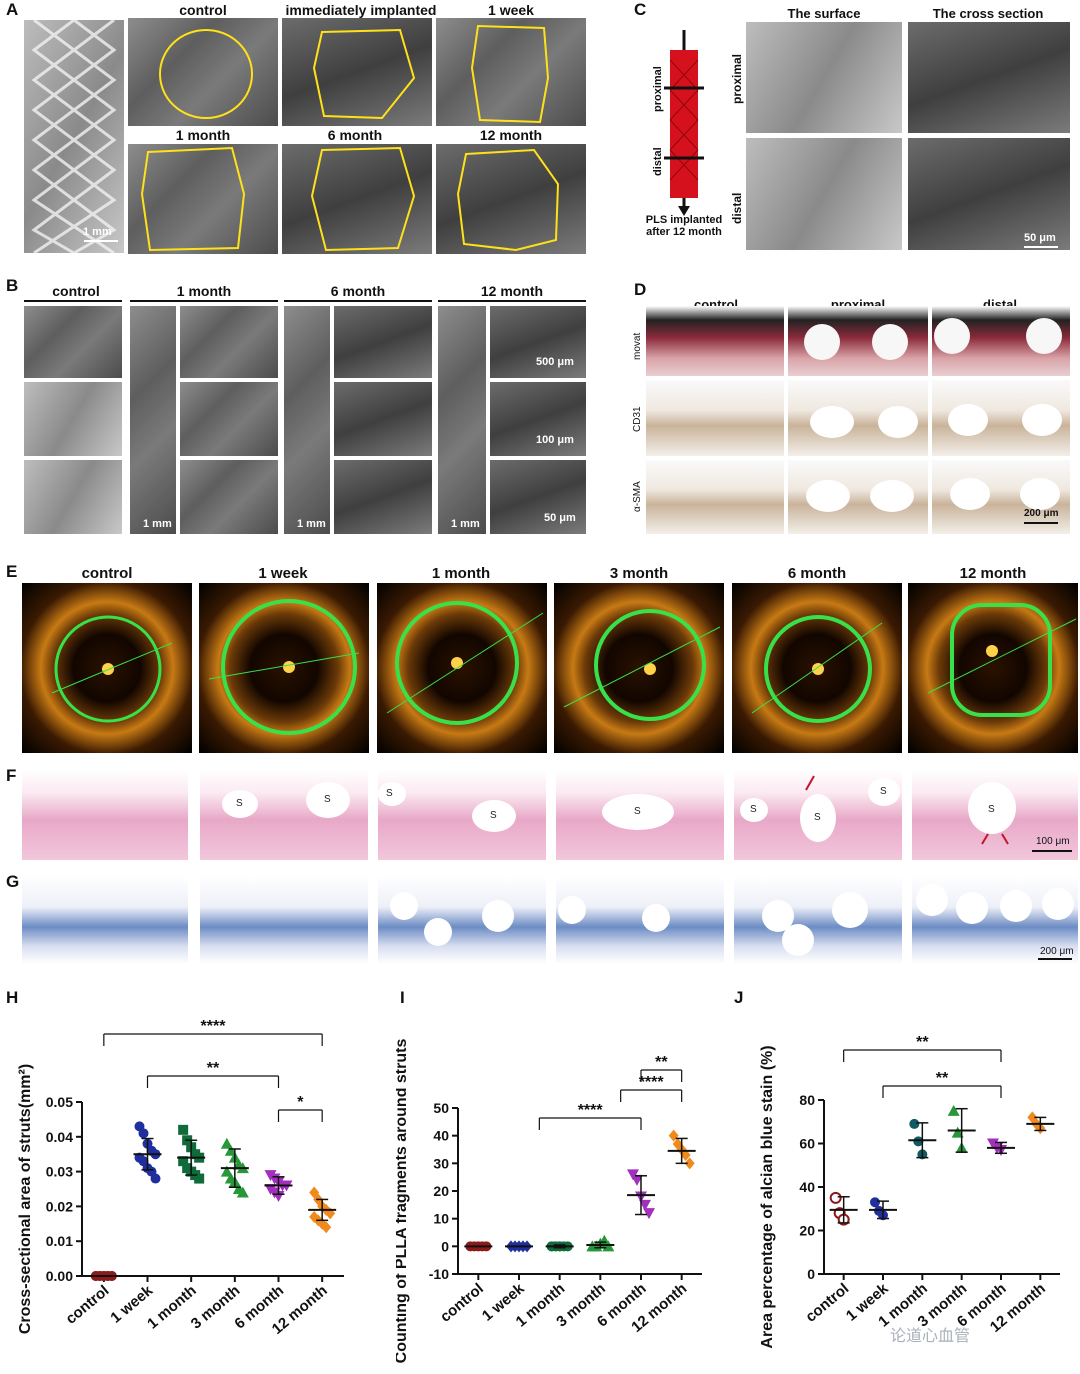 This screenshot has height=1374, width=1080. What do you see at coordinates (858, 418) in the screenshot?
I see `cd31-proximal` at bounding box center [858, 418].